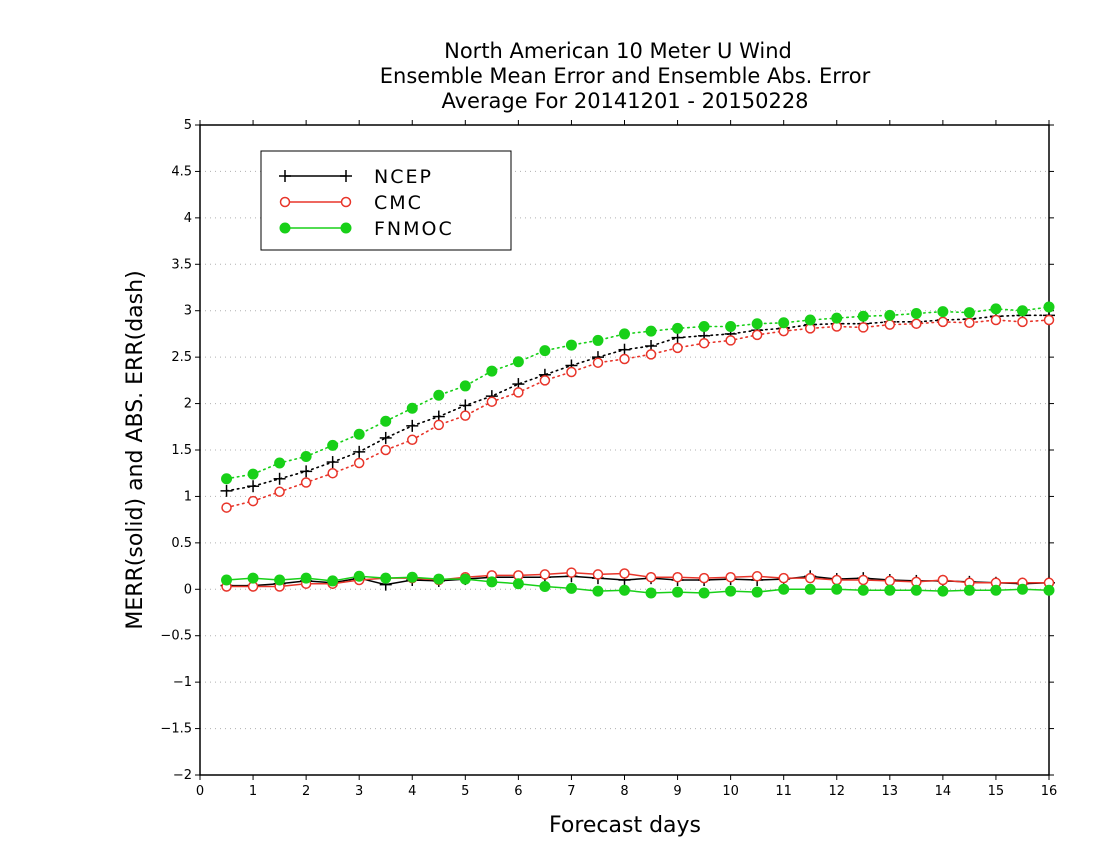  I want to click on x-tick-label: 9, so click(677, 791).